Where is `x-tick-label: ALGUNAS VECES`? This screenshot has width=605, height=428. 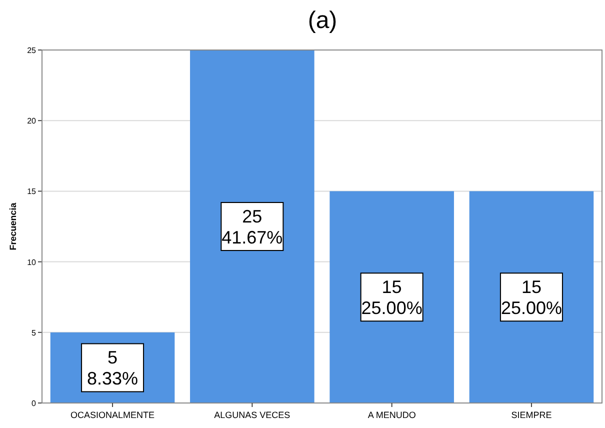
x-tick-label: ALGUNAS VECES is located at coordinates (252, 415).